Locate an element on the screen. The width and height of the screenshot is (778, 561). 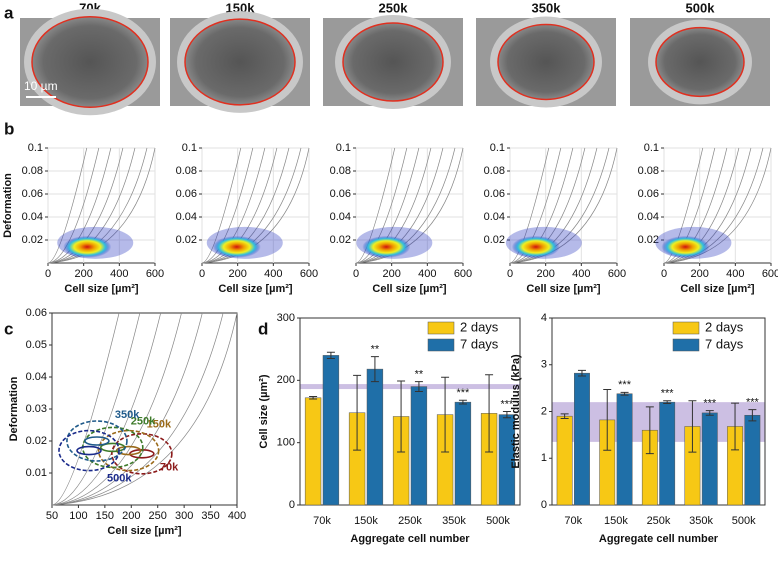
y-tick-label: 200 is located at coordinates (286, 380).